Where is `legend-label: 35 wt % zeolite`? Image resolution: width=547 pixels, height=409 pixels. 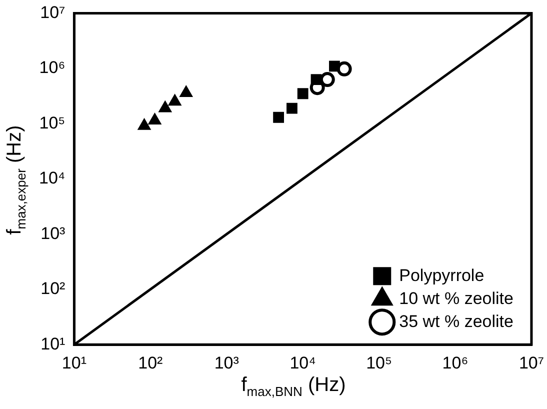
legend-label: 35 wt % zeolite is located at coordinates (456, 321).